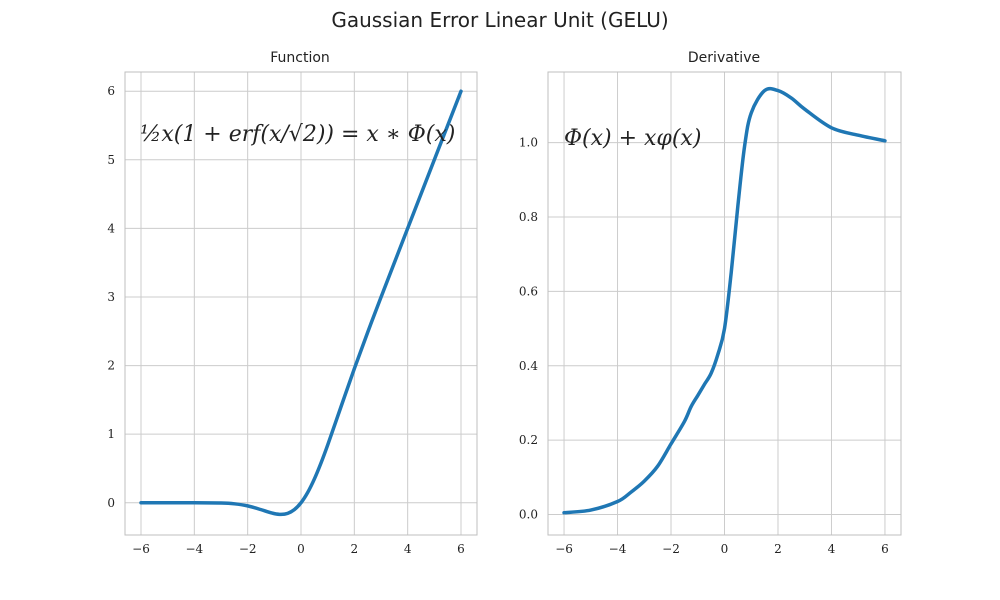 The height and width of the screenshot is (600, 1000). Describe the element at coordinates (500, 20) in the screenshot. I see `figure-title: Gaussian Error Linear Unit (GELU)` at that location.